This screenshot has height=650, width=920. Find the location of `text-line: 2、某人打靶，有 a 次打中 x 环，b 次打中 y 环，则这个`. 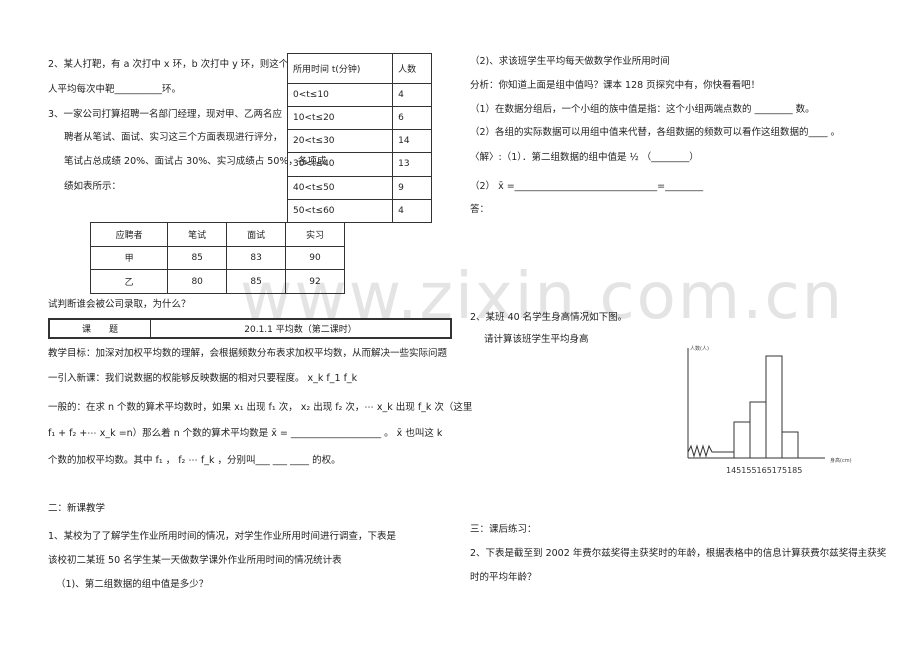

text-line: 2、某人打靶，有 a 次打中 x 环，b 次打中 y 环，则这个 is located at coordinates (168, 64).